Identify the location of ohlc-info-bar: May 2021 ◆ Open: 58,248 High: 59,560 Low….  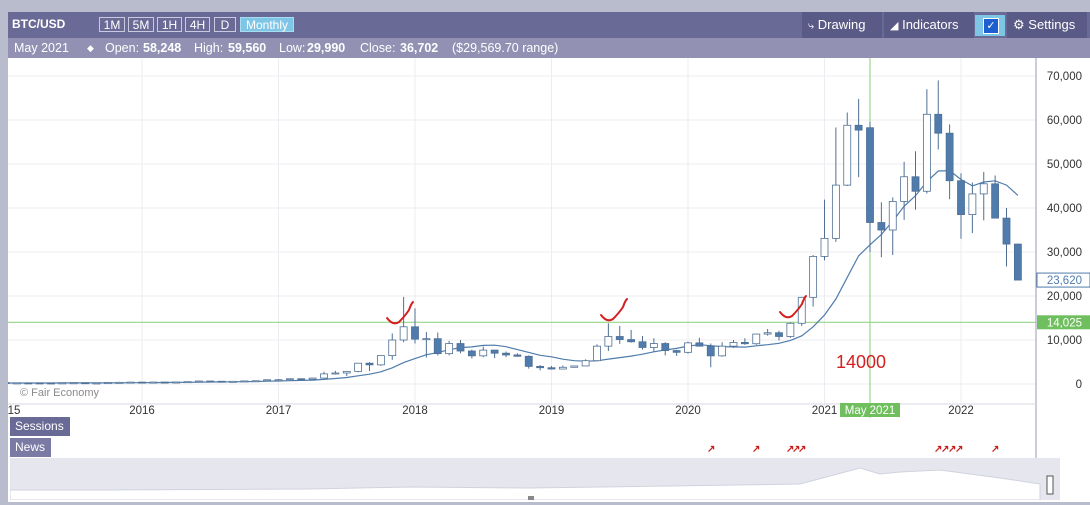
(549, 48).